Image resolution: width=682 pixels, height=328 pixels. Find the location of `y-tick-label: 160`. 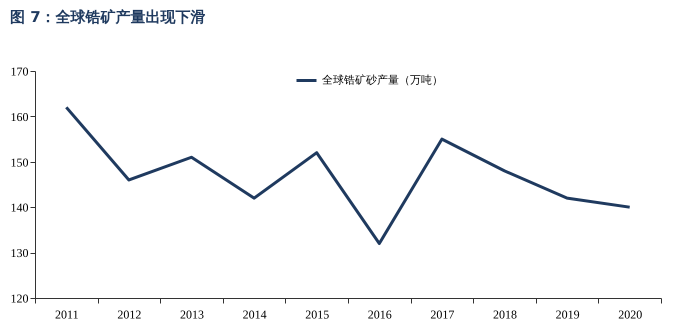

y-tick-label: 160 is located at coordinates (19, 117).